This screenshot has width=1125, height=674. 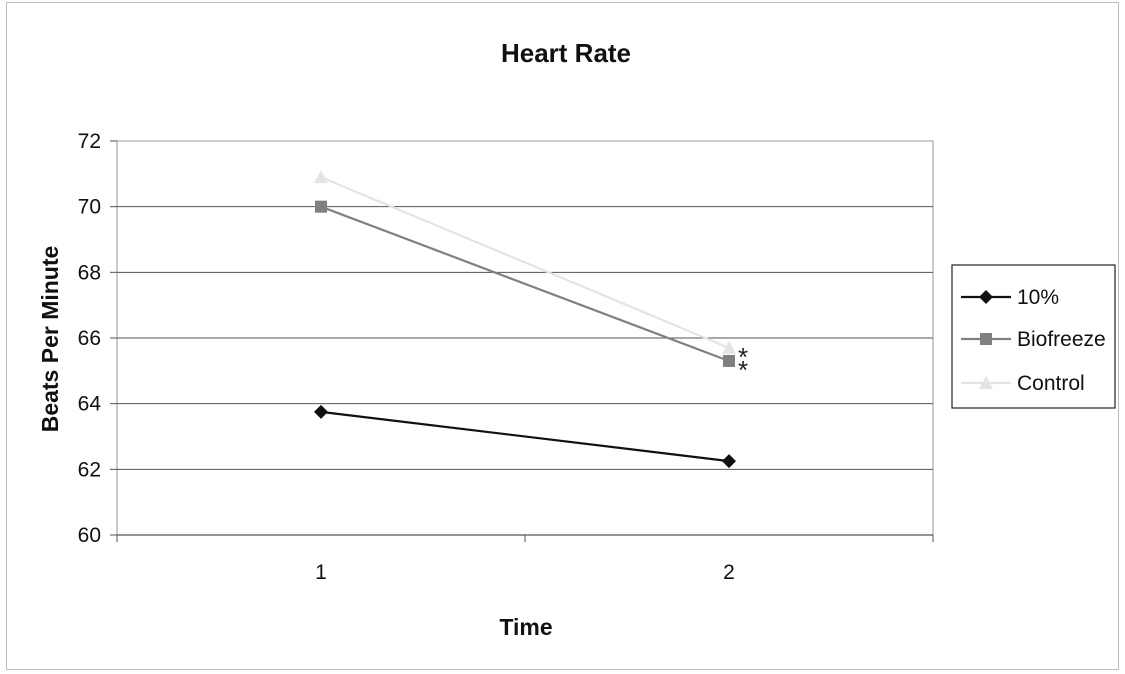 I want to click on legend-item: 10%, so click(x=1010, y=297).